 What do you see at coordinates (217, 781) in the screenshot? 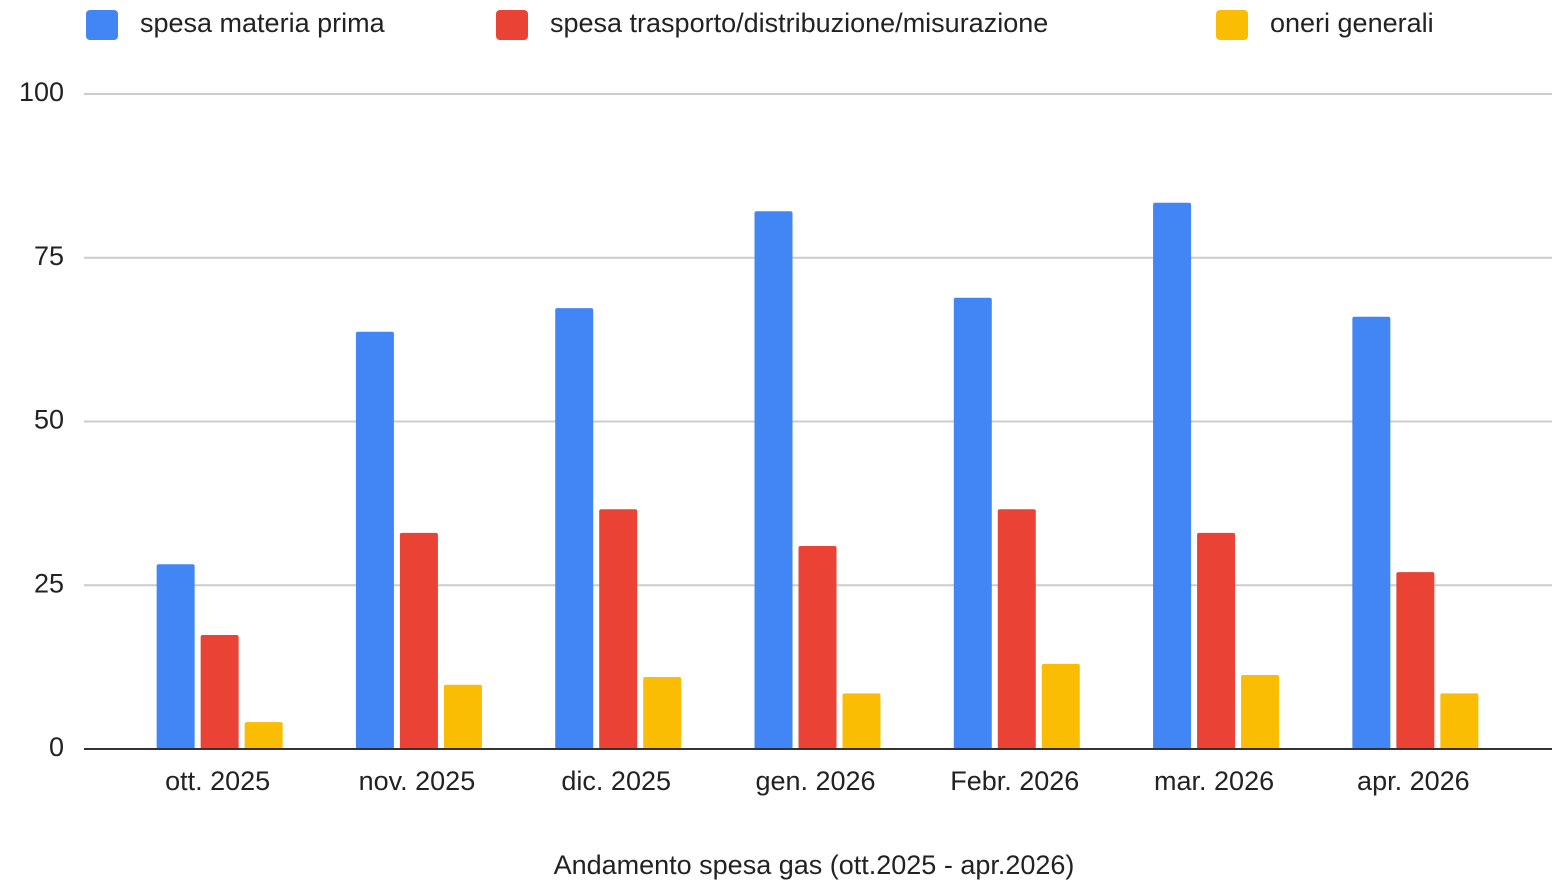
I see `x-tick-label: ott. 2025` at bounding box center [217, 781].